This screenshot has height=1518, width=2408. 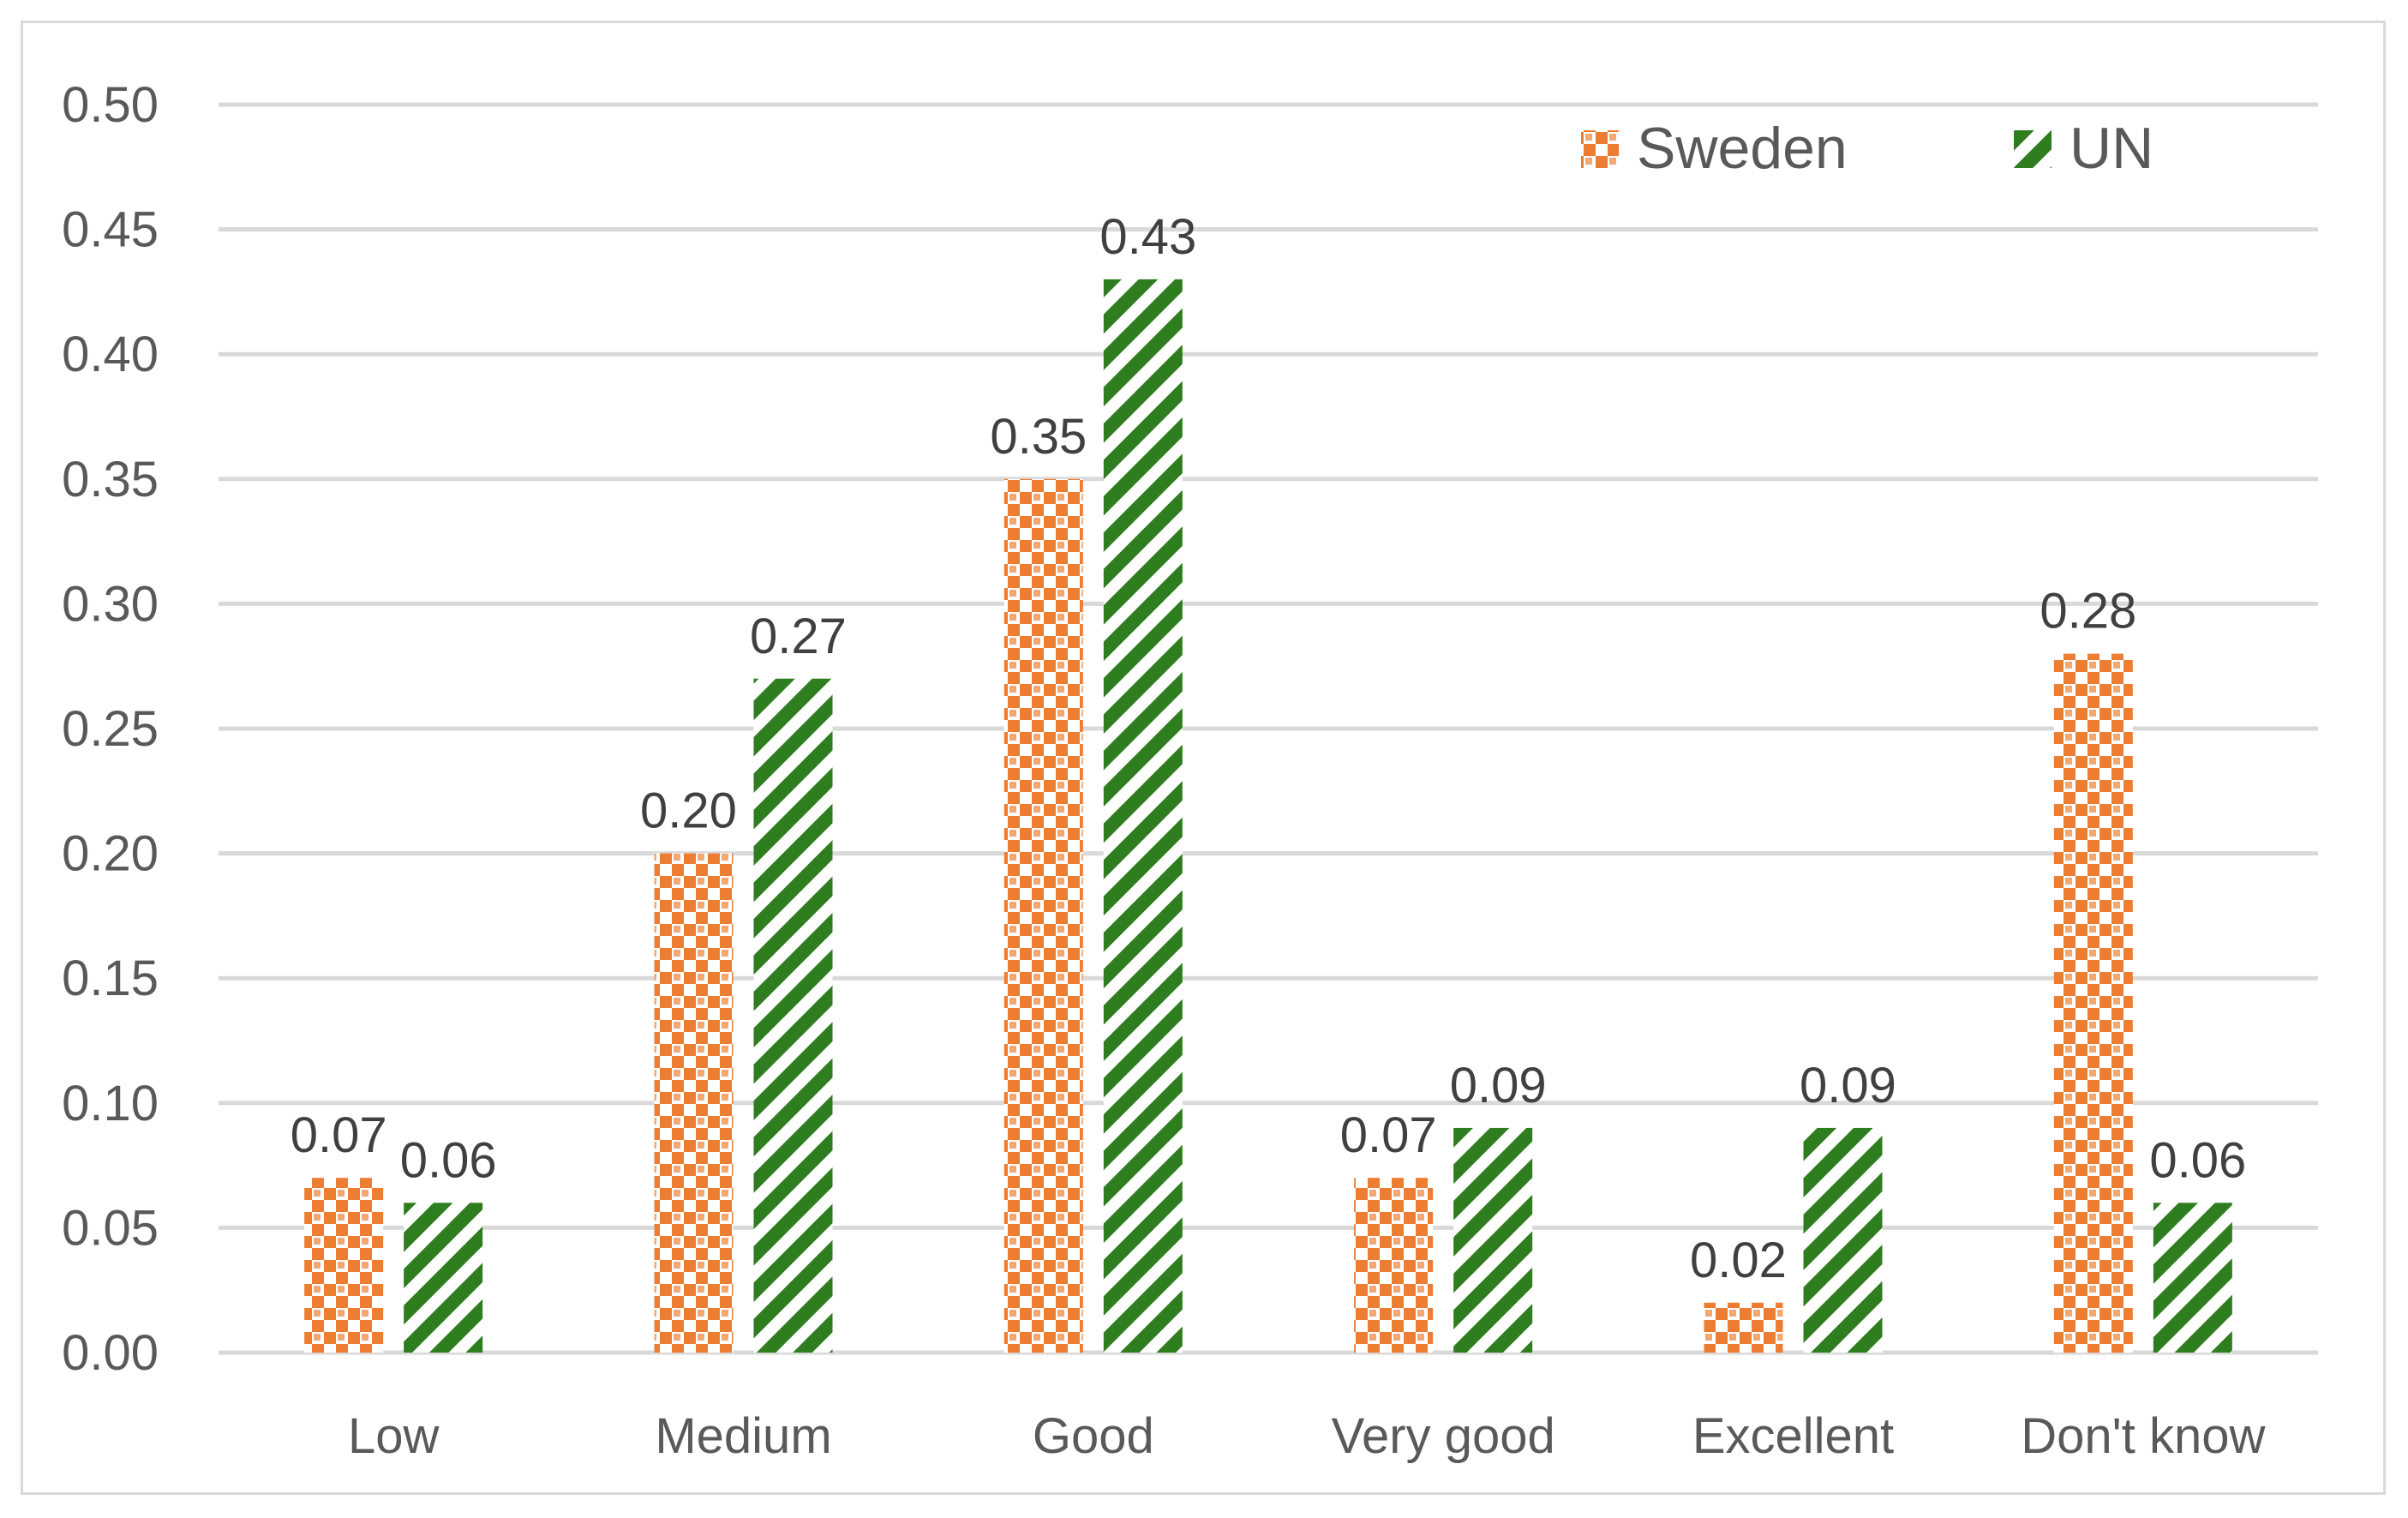 What do you see at coordinates (1742, 148) in the screenshot?
I see `legend-label-sweden: Sweden` at bounding box center [1742, 148].